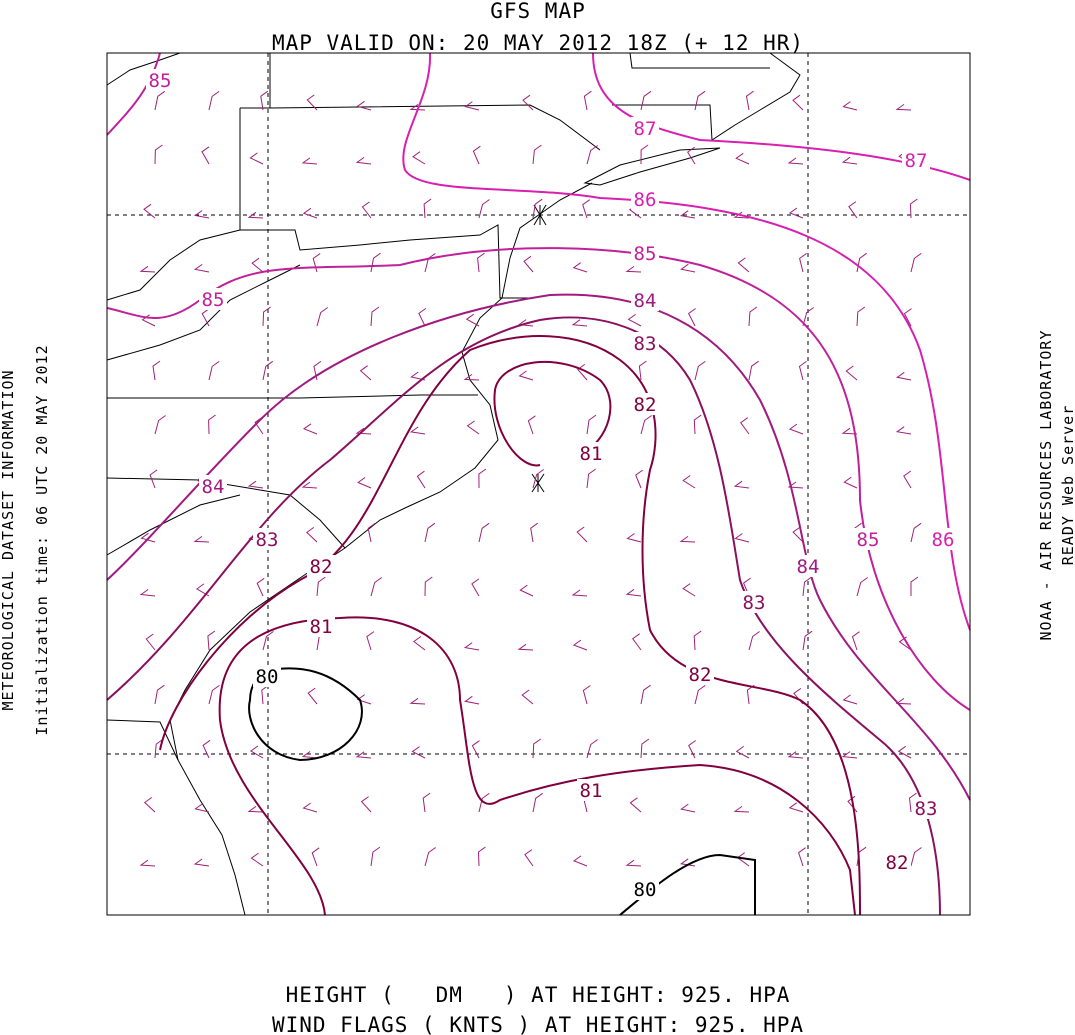 This screenshot has width=1075, height=1035. I want to click on contour-label: 85, so click(213, 300).